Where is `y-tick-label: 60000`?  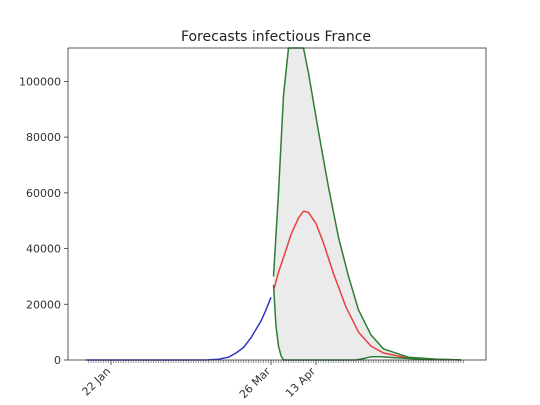 y-tick-label: 60000 is located at coordinates (43, 193).